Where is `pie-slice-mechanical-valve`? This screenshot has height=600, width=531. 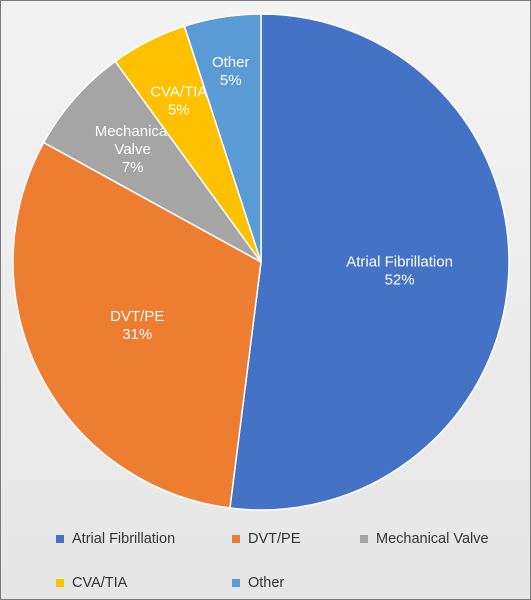 pie-slice-mechanical-valve is located at coordinates (152, 161).